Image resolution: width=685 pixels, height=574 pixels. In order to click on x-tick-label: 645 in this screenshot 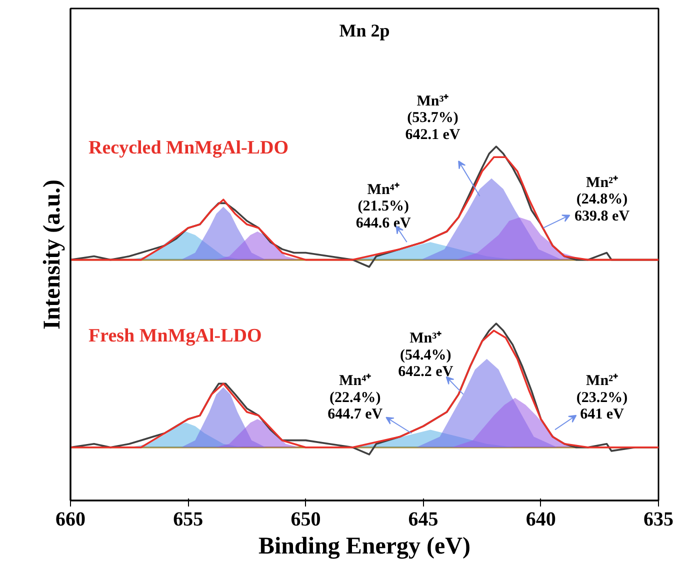, I will do `click(423, 519)`.